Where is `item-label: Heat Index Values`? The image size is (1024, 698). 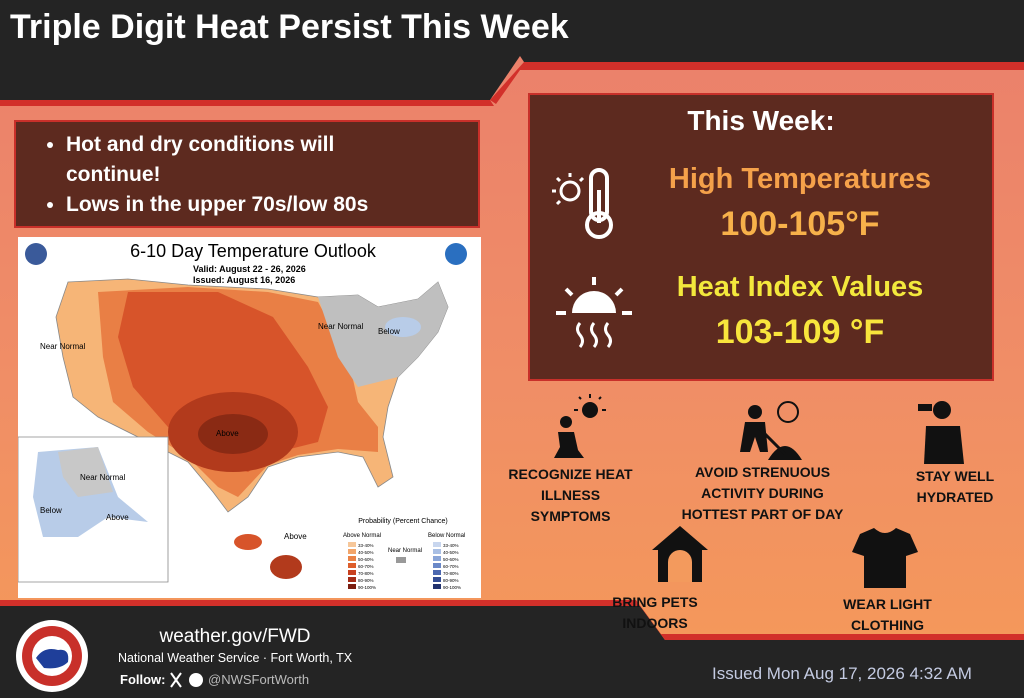 item-label: Heat Index Values is located at coordinates (800, 287).